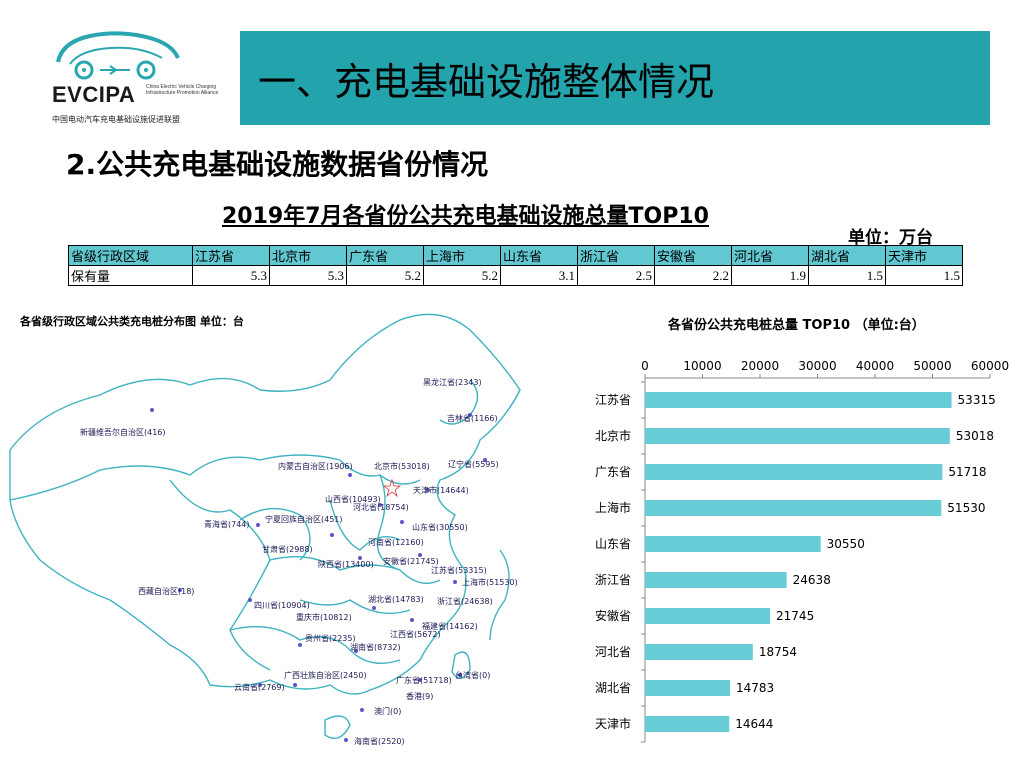  I want to click on map-label: 辽宁省(5595), so click(473, 464).